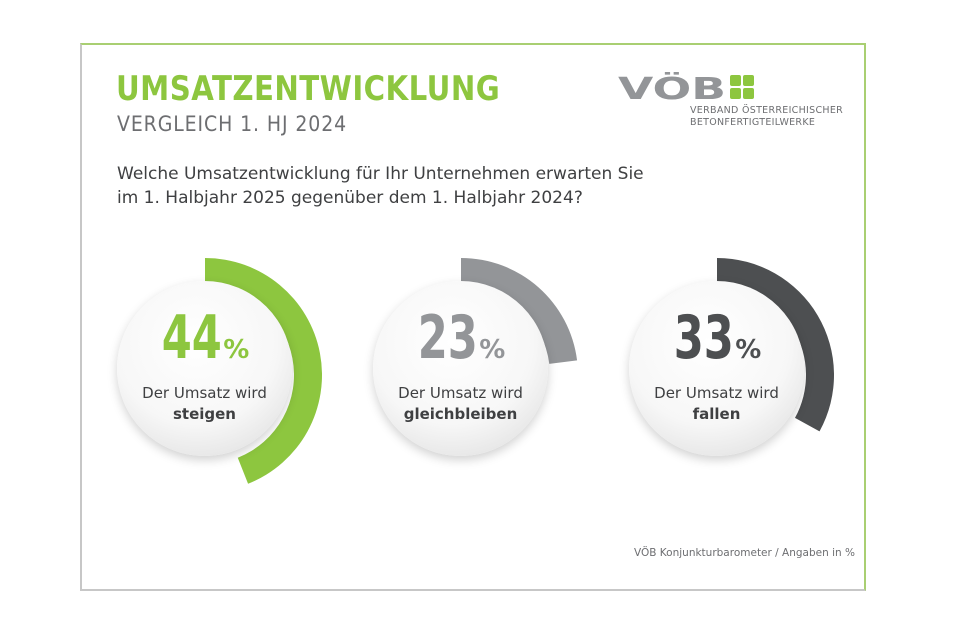 The height and width of the screenshot is (631, 960). I want to click on stat-circle-gleichbleiben: 23% Der Umsatz wird gleichbleiben, so click(460, 368).